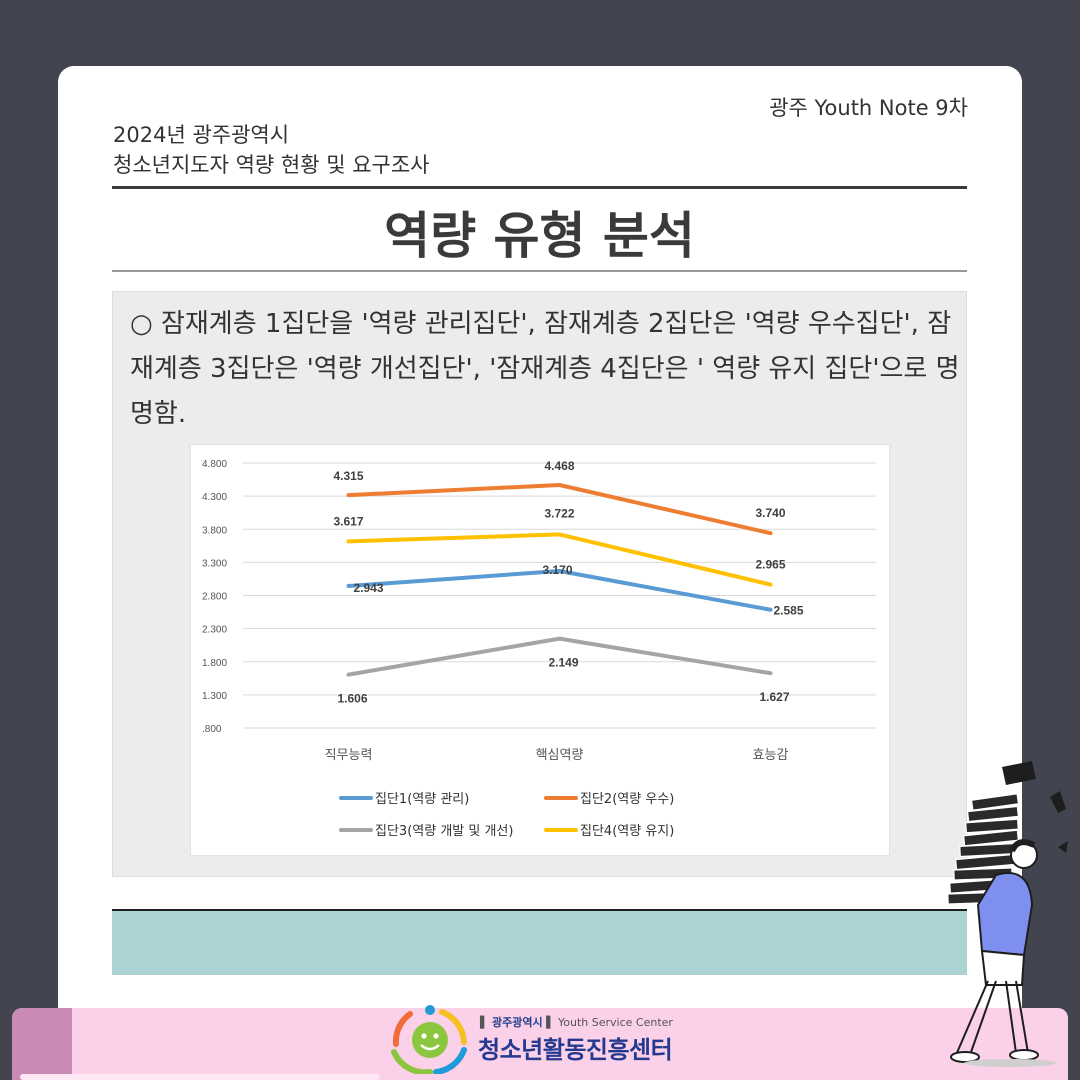  What do you see at coordinates (271, 150) in the screenshot?
I see `subtitle: 2024년 광주광역시 청소년지도자 역량 현황 및 요구조사` at bounding box center [271, 150].